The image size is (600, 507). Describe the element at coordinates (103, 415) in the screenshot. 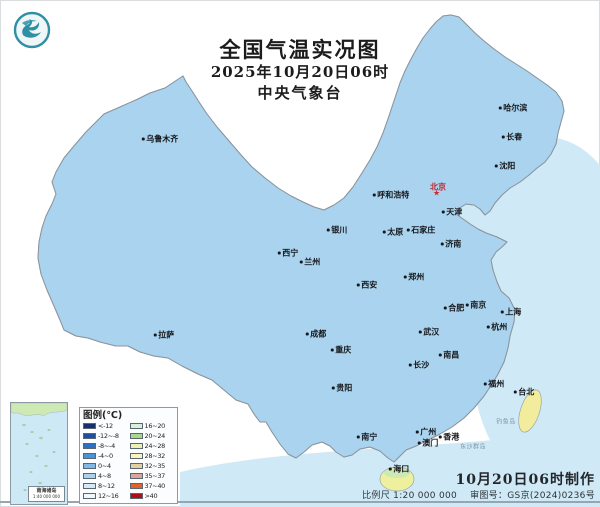

I see `legend-title: 图例(℃)` at that location.